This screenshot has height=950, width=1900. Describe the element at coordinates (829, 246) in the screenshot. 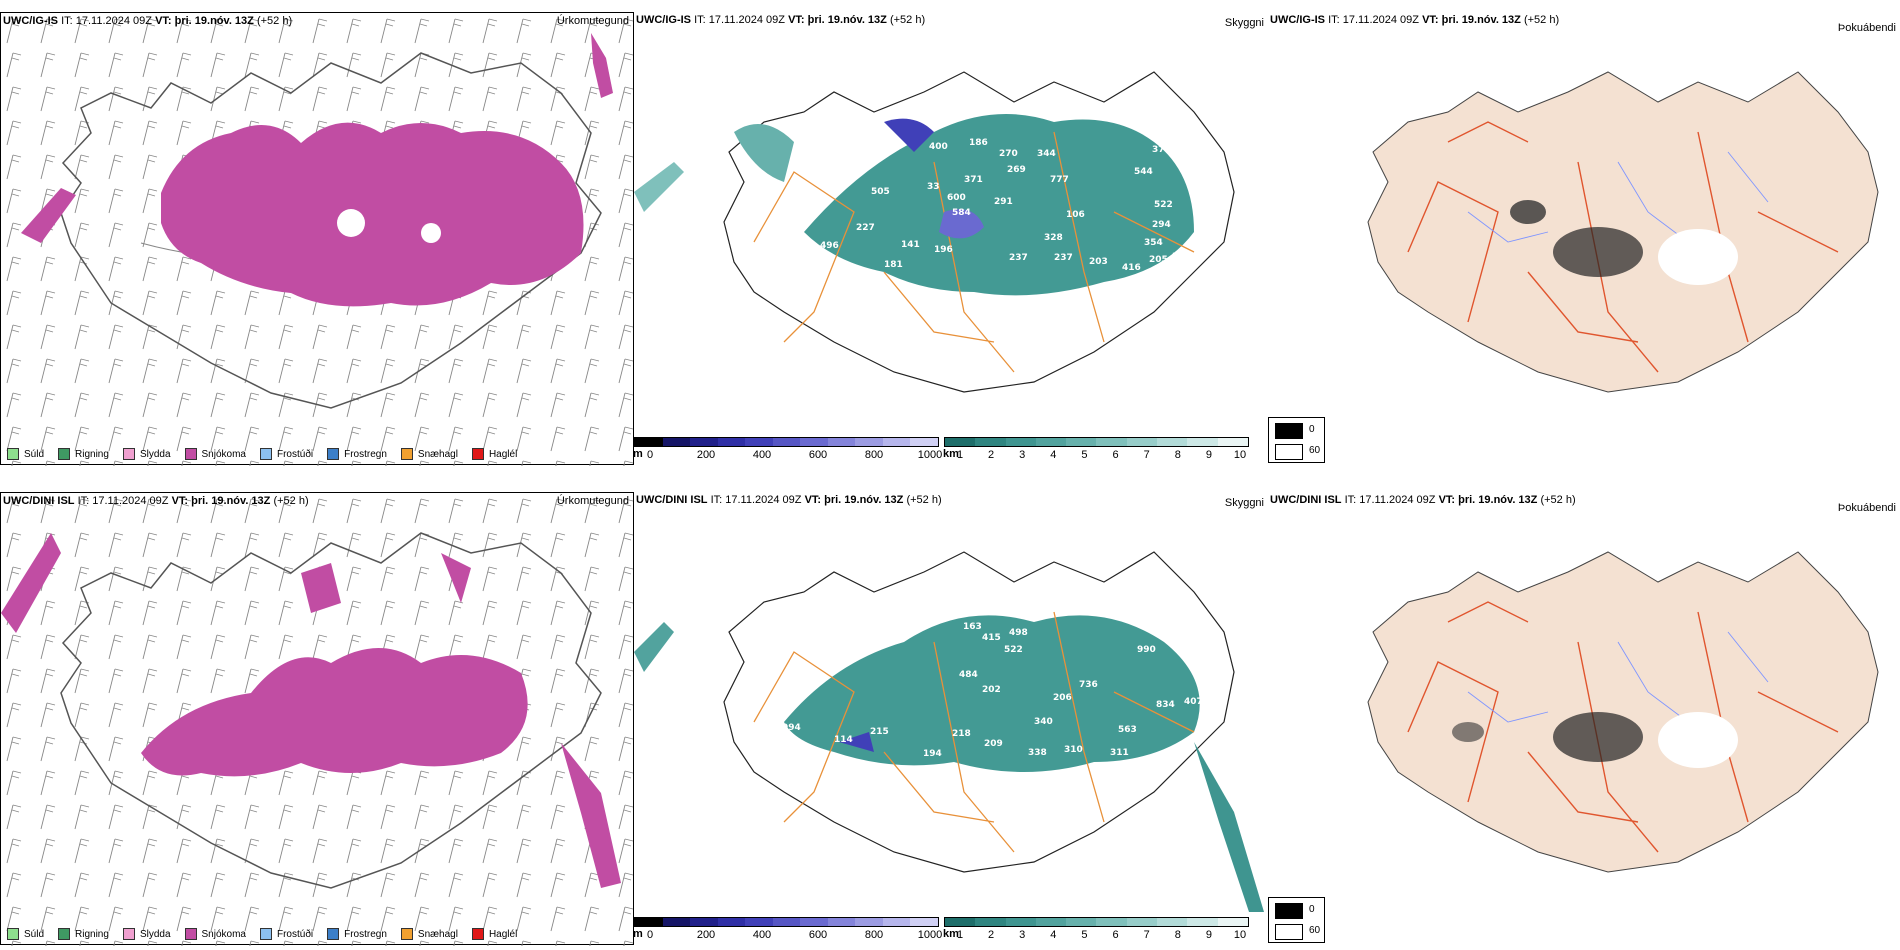

I see `height-label: 496` at that location.